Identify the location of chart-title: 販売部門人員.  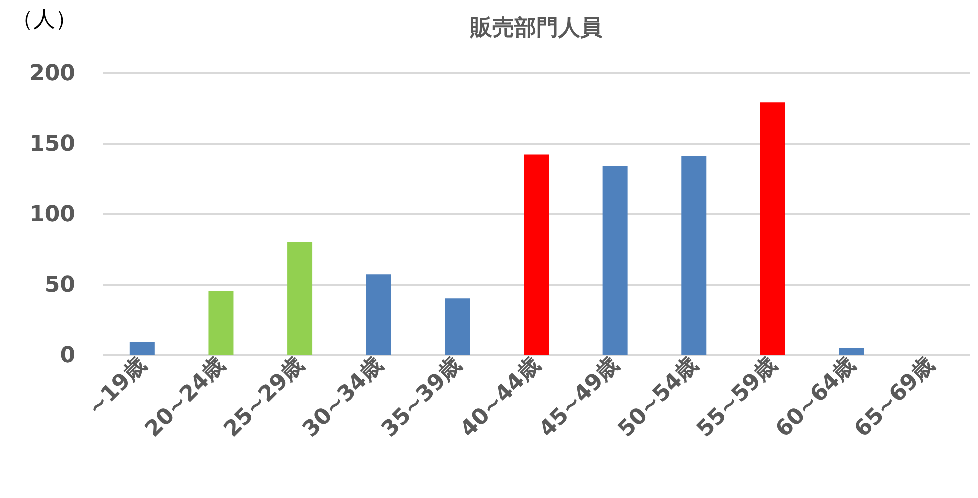
(536, 28).